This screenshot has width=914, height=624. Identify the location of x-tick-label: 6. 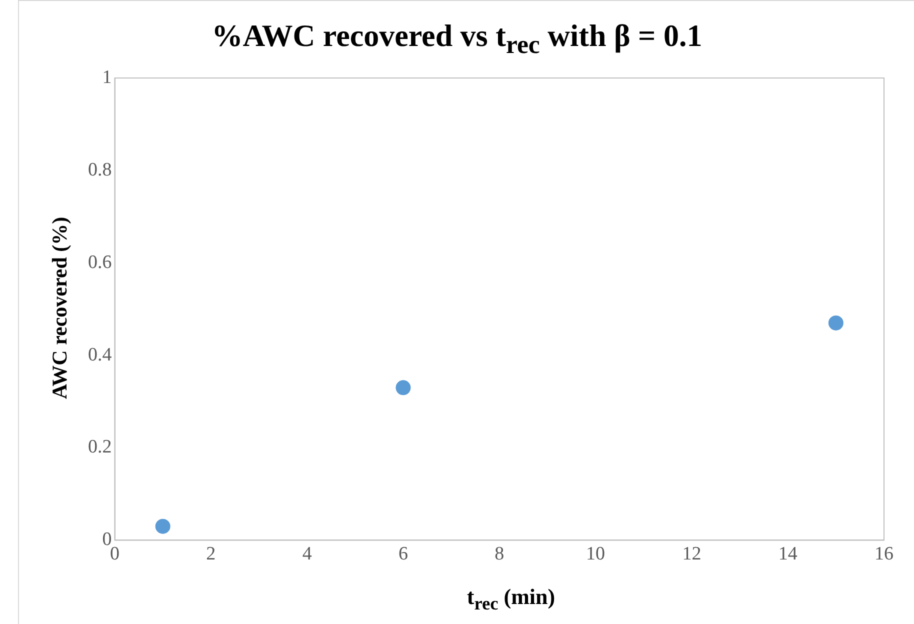
(403, 554).